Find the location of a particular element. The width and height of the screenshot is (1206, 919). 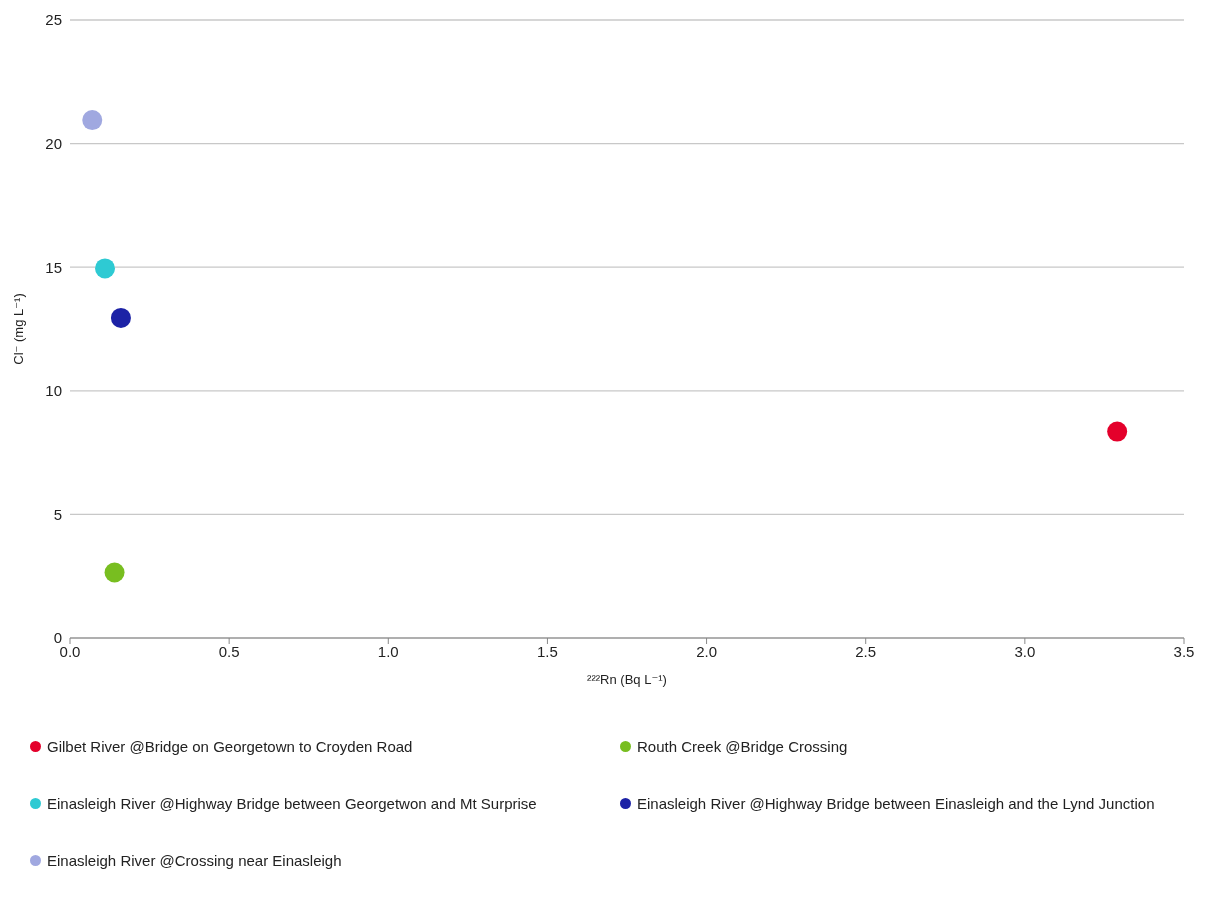

legend-label: Routh Creek @Bridge Crossing is located at coordinates (742, 746).